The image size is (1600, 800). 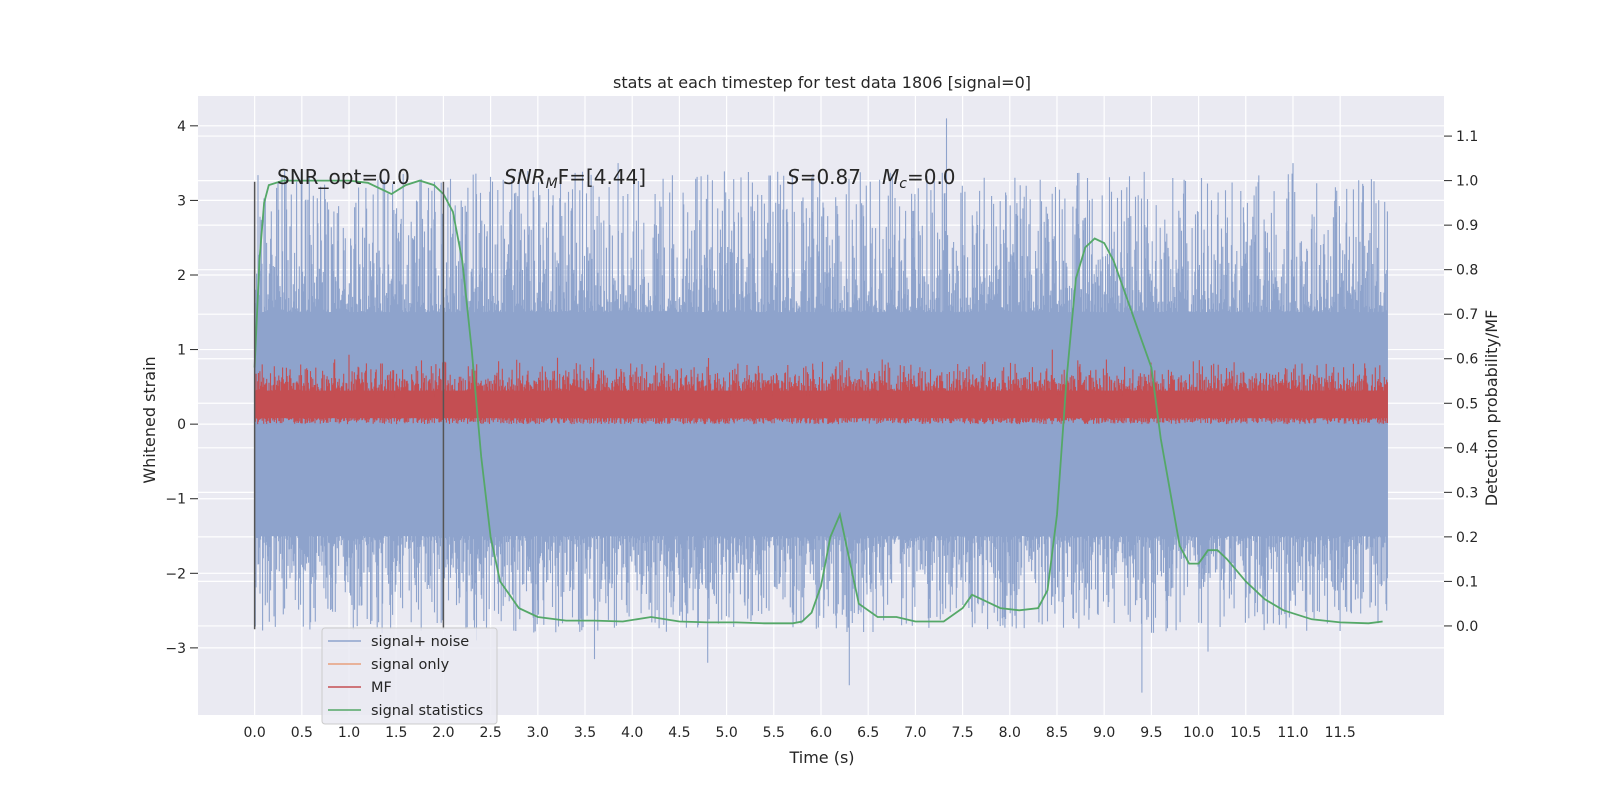 What do you see at coordinates (679, 733) in the screenshot?
I see `x-tick-label: 4.5` at bounding box center [679, 733].